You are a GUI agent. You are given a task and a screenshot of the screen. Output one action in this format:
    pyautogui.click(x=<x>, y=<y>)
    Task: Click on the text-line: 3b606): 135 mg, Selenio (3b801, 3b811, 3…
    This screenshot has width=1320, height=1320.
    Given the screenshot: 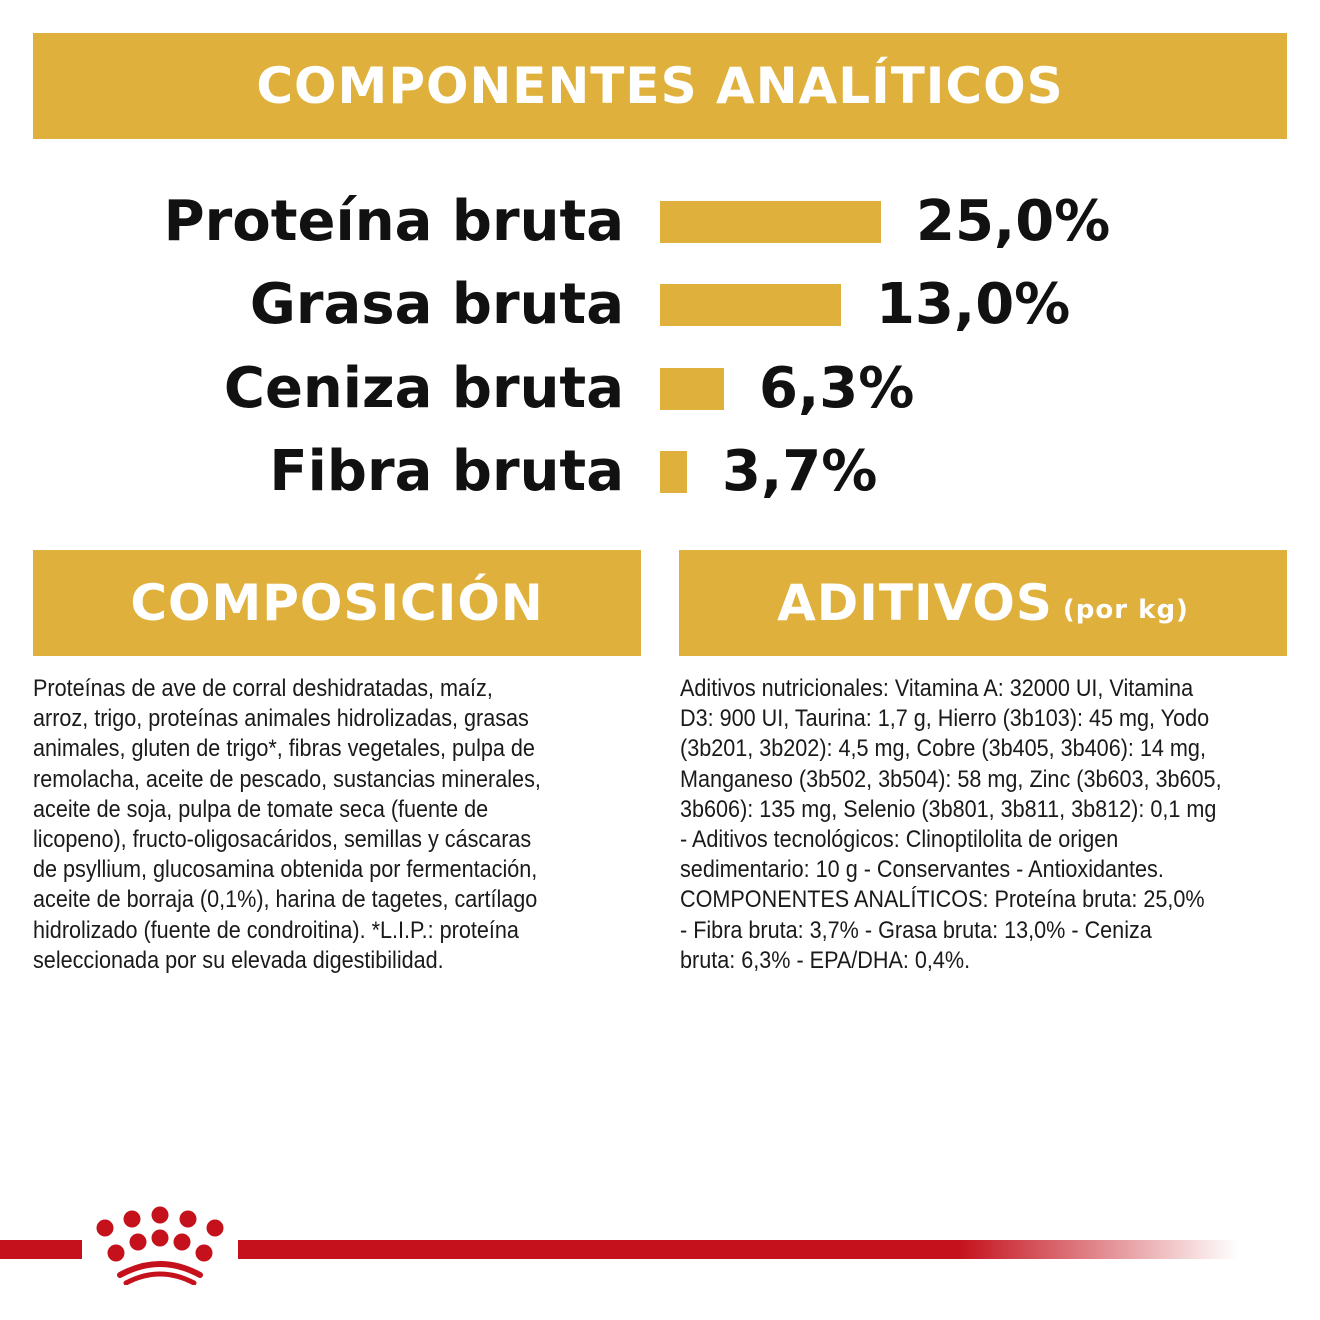 What is the action you would take?
    pyautogui.click(x=948, y=809)
    